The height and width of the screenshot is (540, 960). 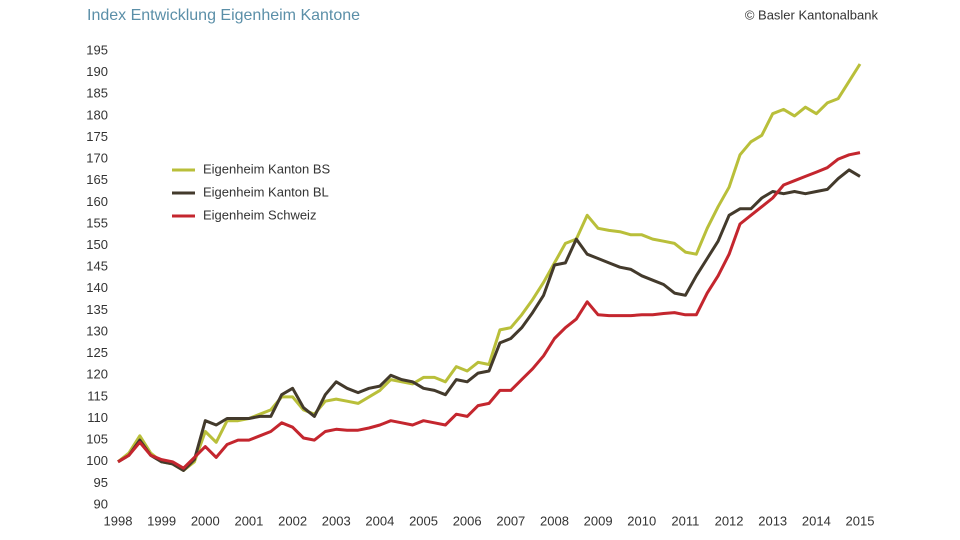 I want to click on y-tick-label: 100, so click(x=97, y=460).